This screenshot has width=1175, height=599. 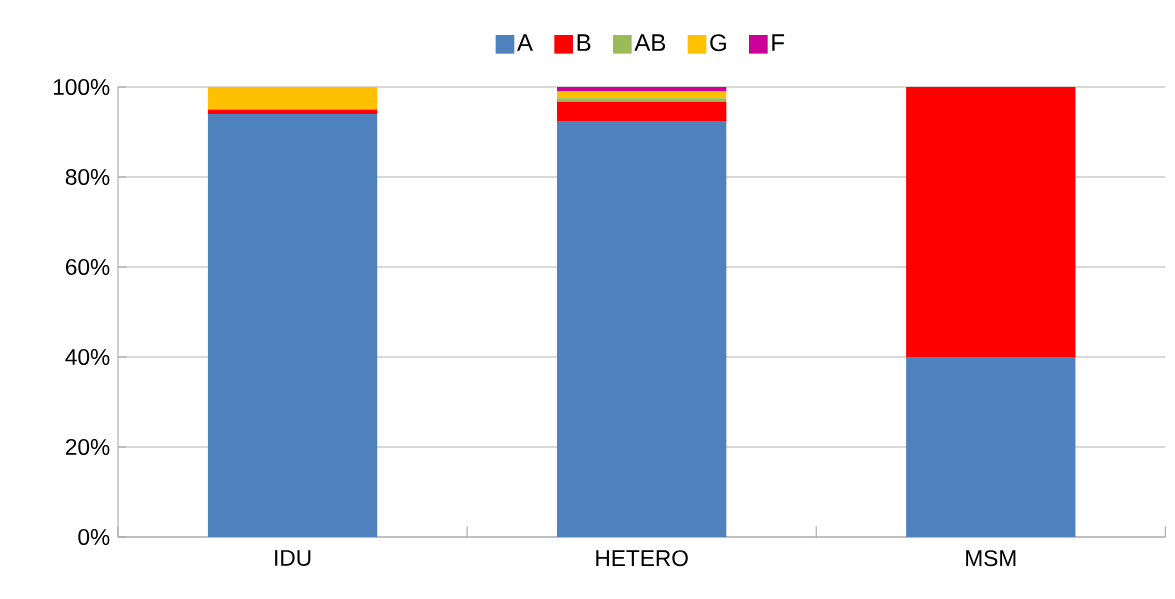 What do you see at coordinates (87, 447) in the screenshot?
I see `y-tick-label: 20%` at bounding box center [87, 447].